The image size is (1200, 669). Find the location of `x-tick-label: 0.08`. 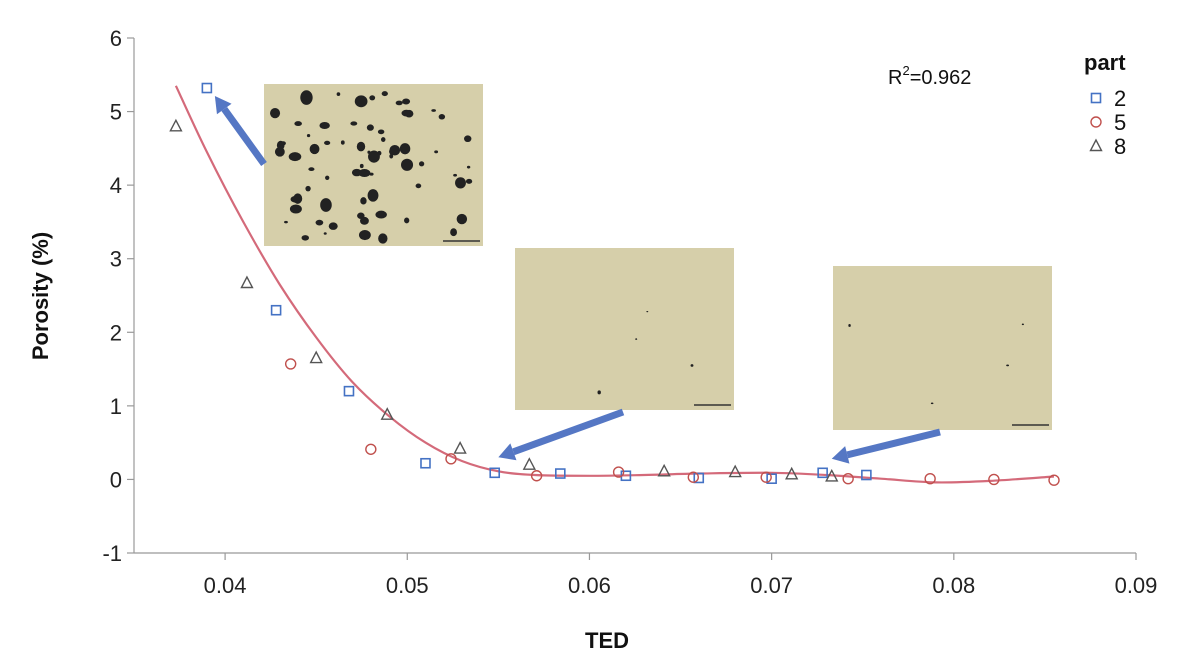

x-tick-label: 0.08 is located at coordinates (953, 585).